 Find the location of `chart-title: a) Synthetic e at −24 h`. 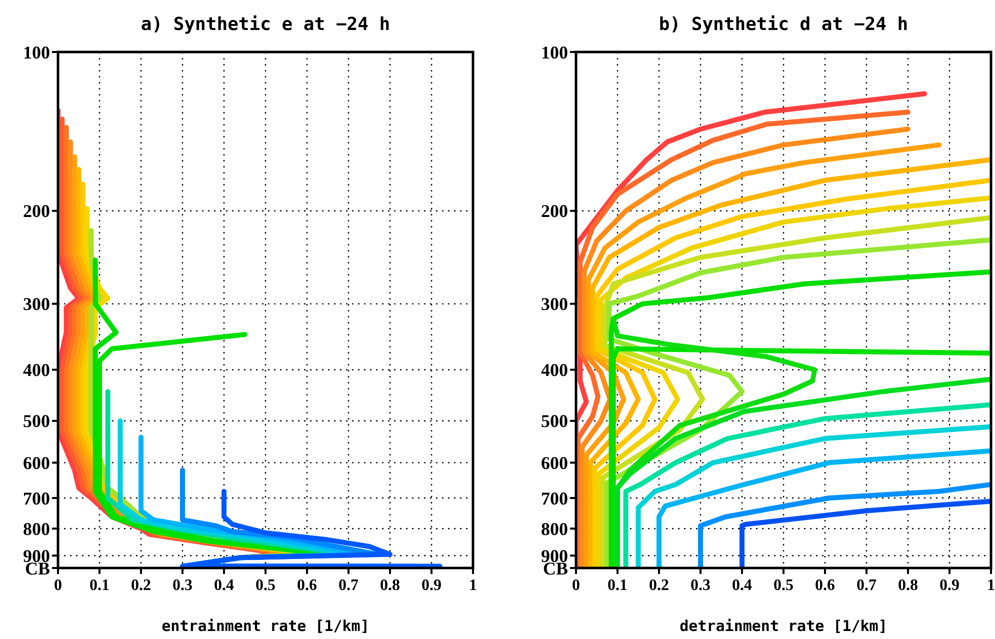

chart-title: a) Synthetic e at −24 h is located at coordinates (265, 24).